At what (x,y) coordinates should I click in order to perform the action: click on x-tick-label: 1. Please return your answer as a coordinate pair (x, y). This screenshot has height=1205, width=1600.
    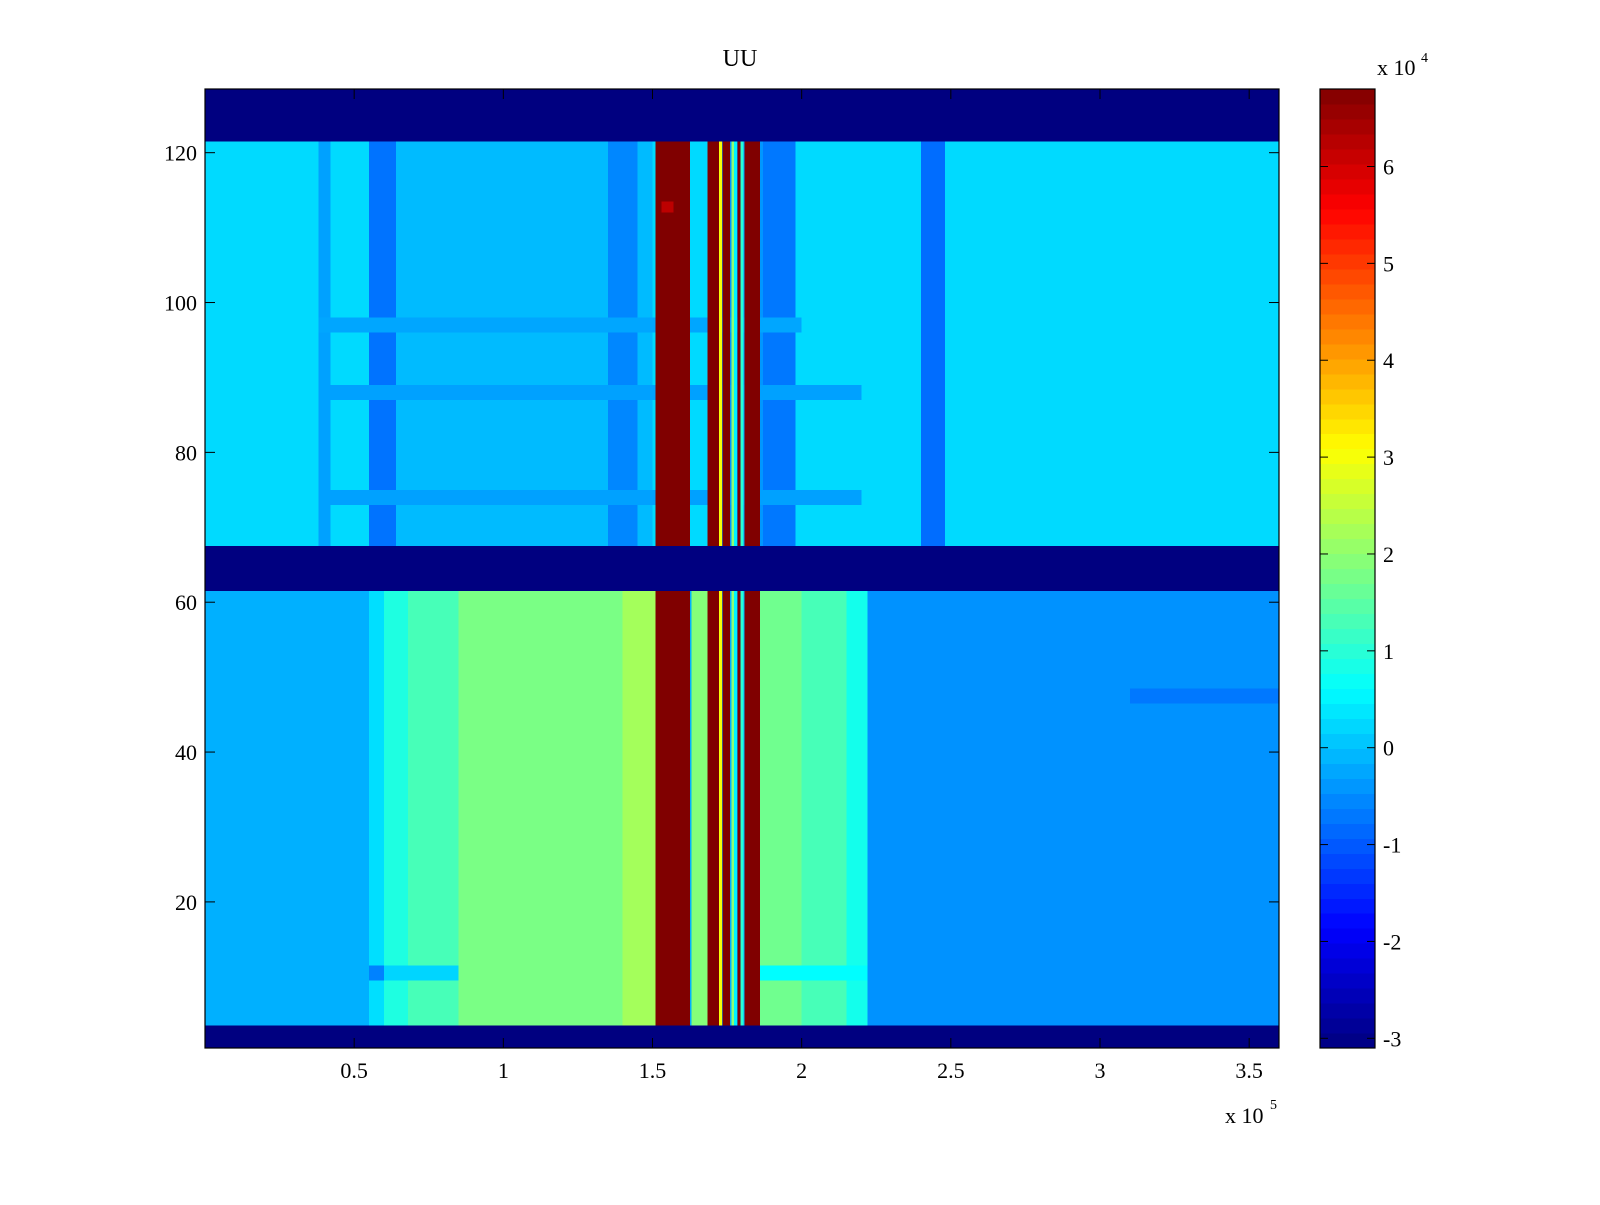
    Looking at the image, I should click on (503, 1070).